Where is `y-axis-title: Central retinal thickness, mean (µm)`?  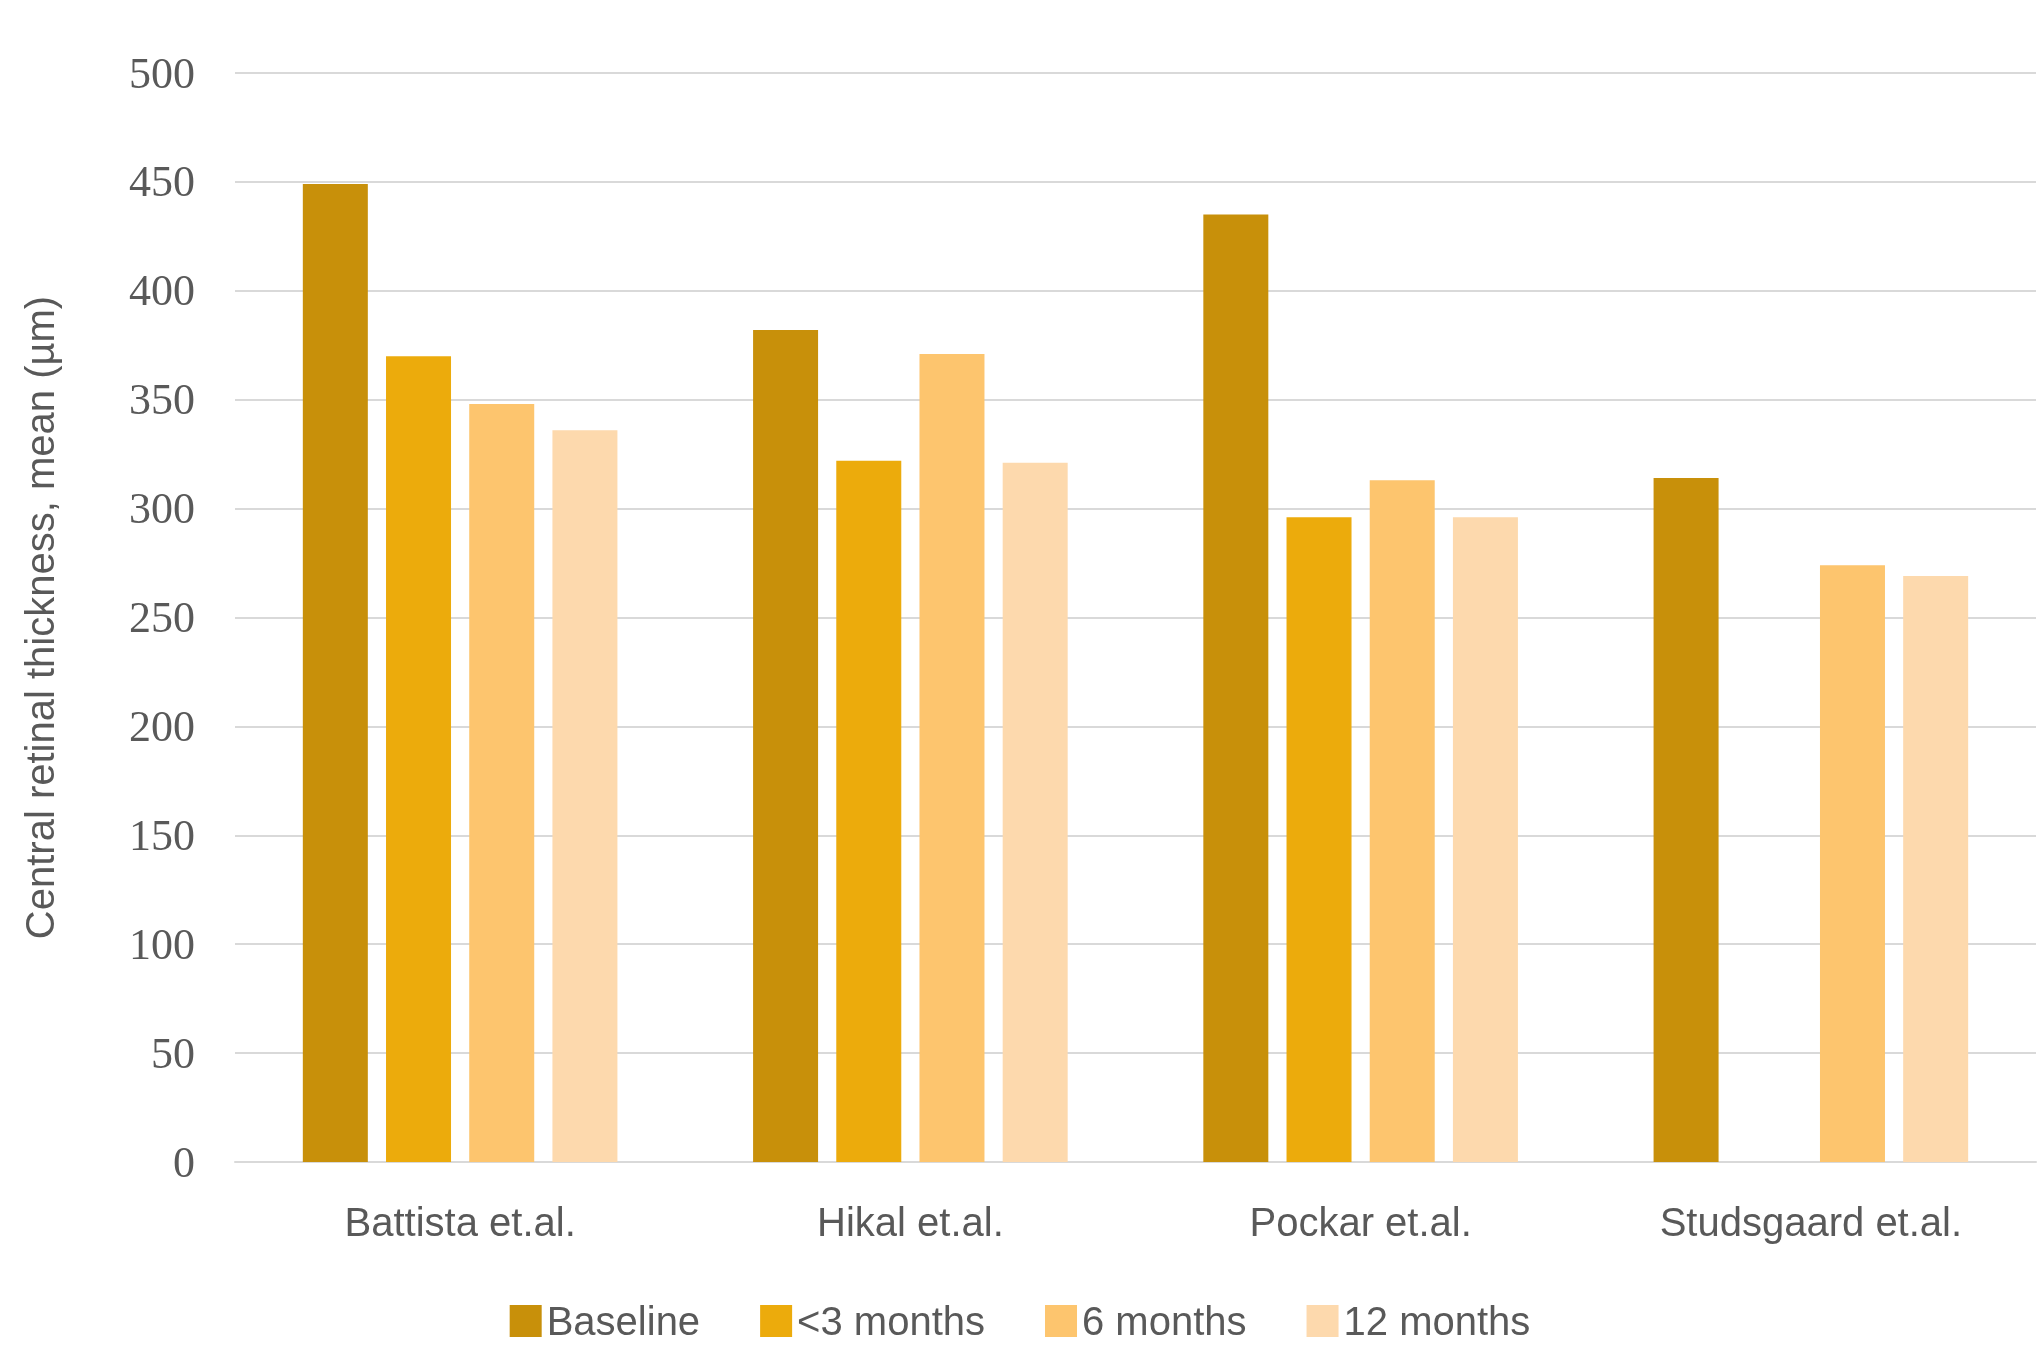
y-axis-title: Central retinal thickness, mean (µm) is located at coordinates (40, 617).